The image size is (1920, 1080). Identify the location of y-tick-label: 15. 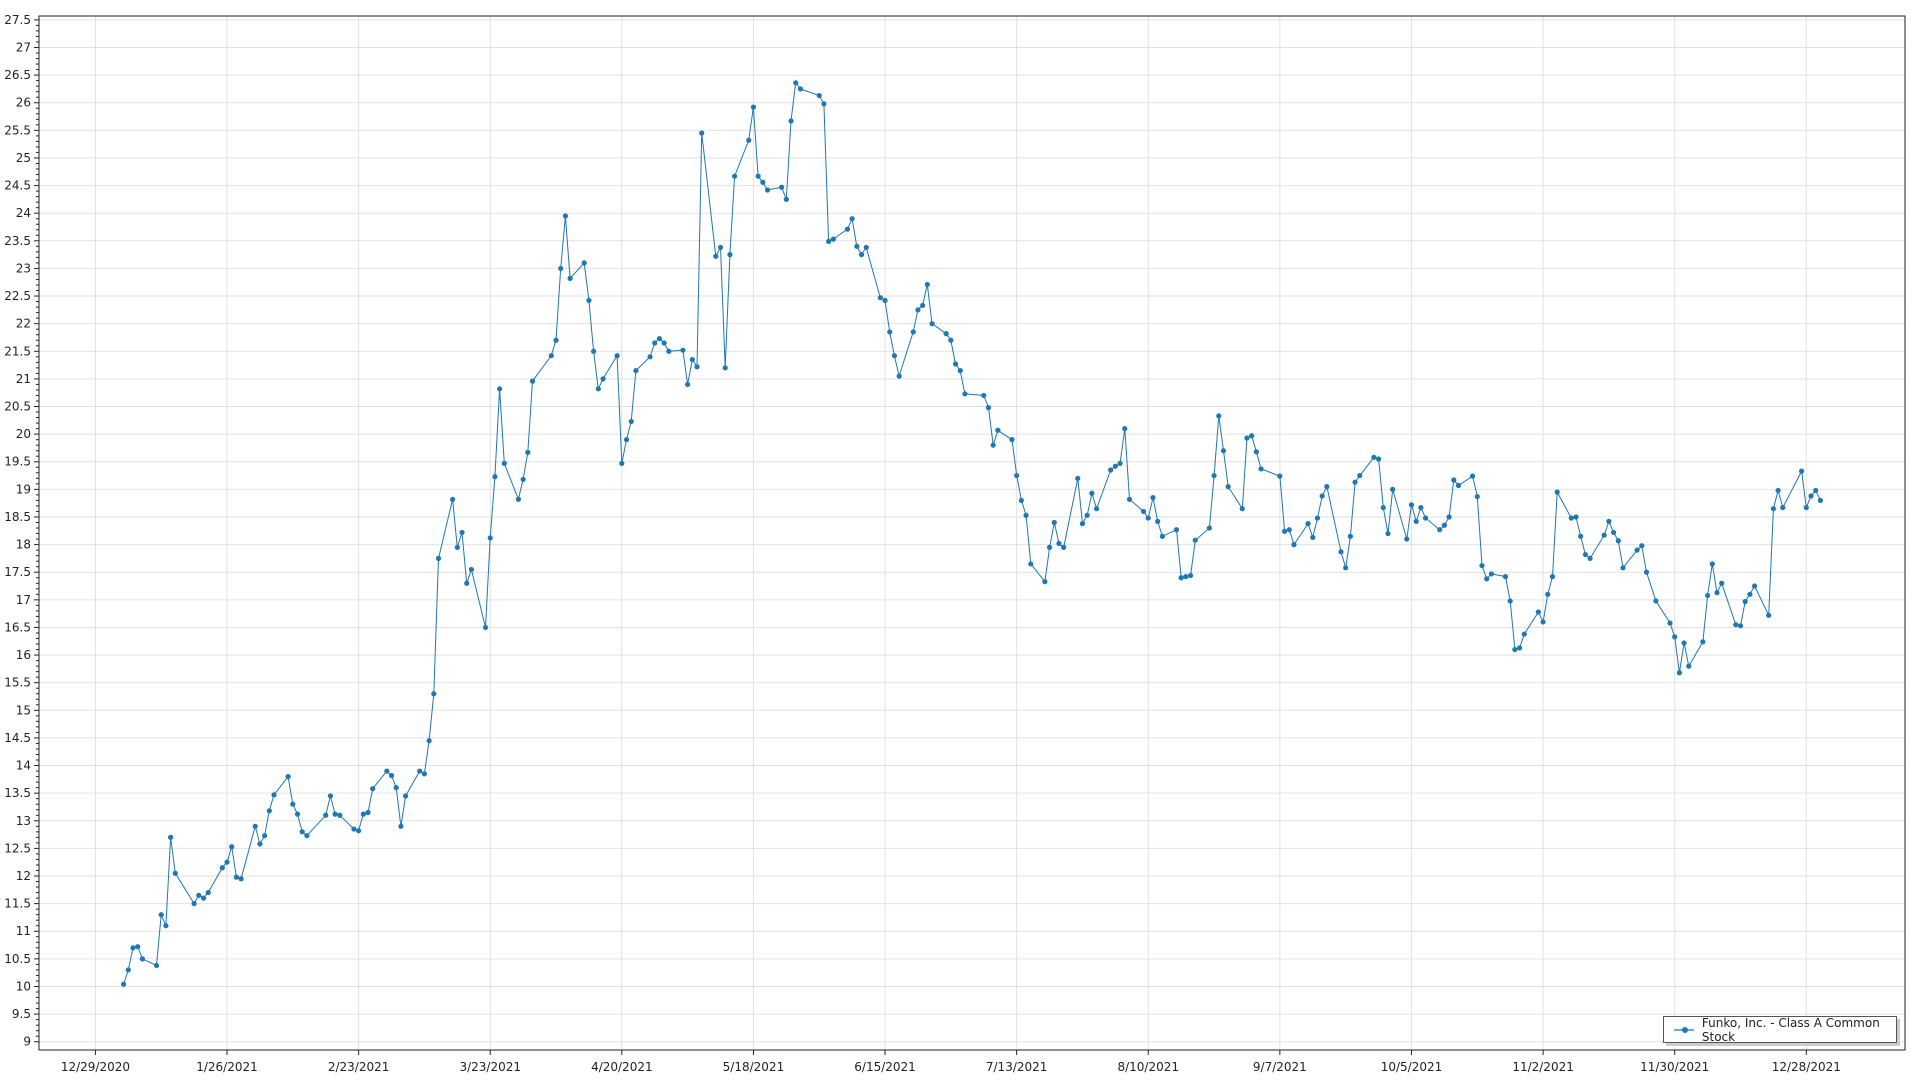
(23, 710).